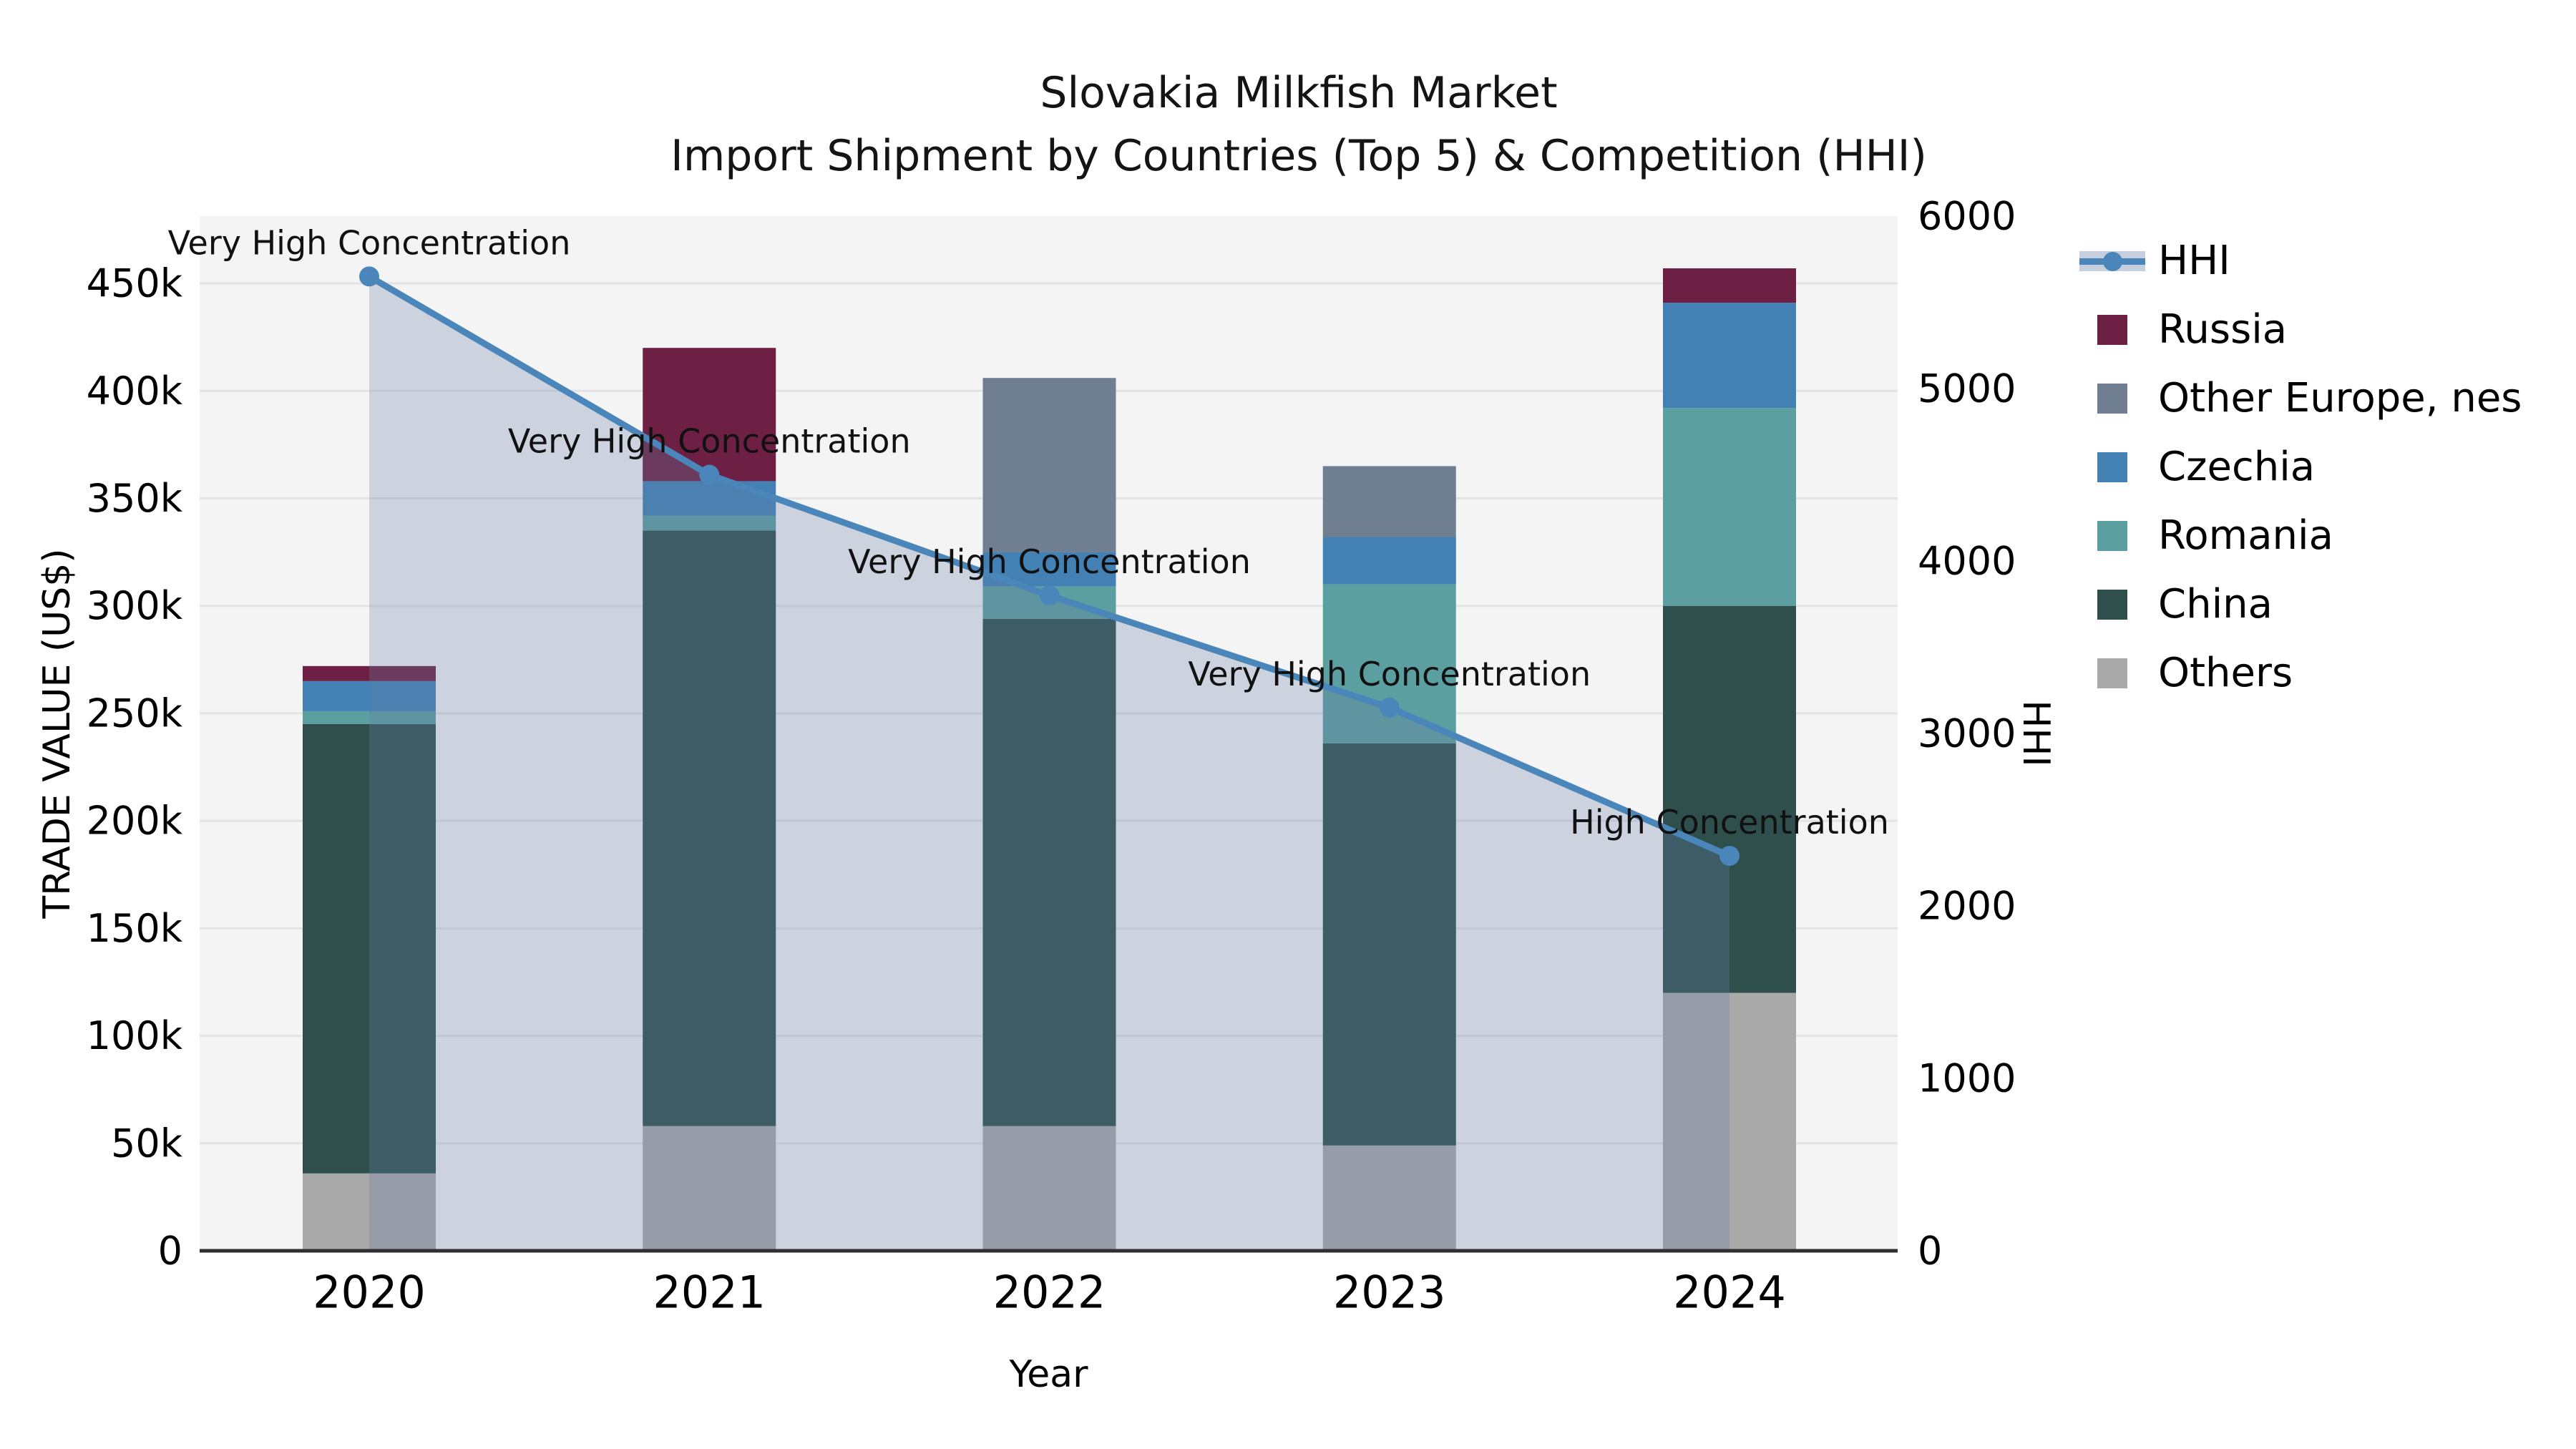  Describe the element at coordinates (709, 474) in the screenshot. I see `hhi-point-2021` at that location.